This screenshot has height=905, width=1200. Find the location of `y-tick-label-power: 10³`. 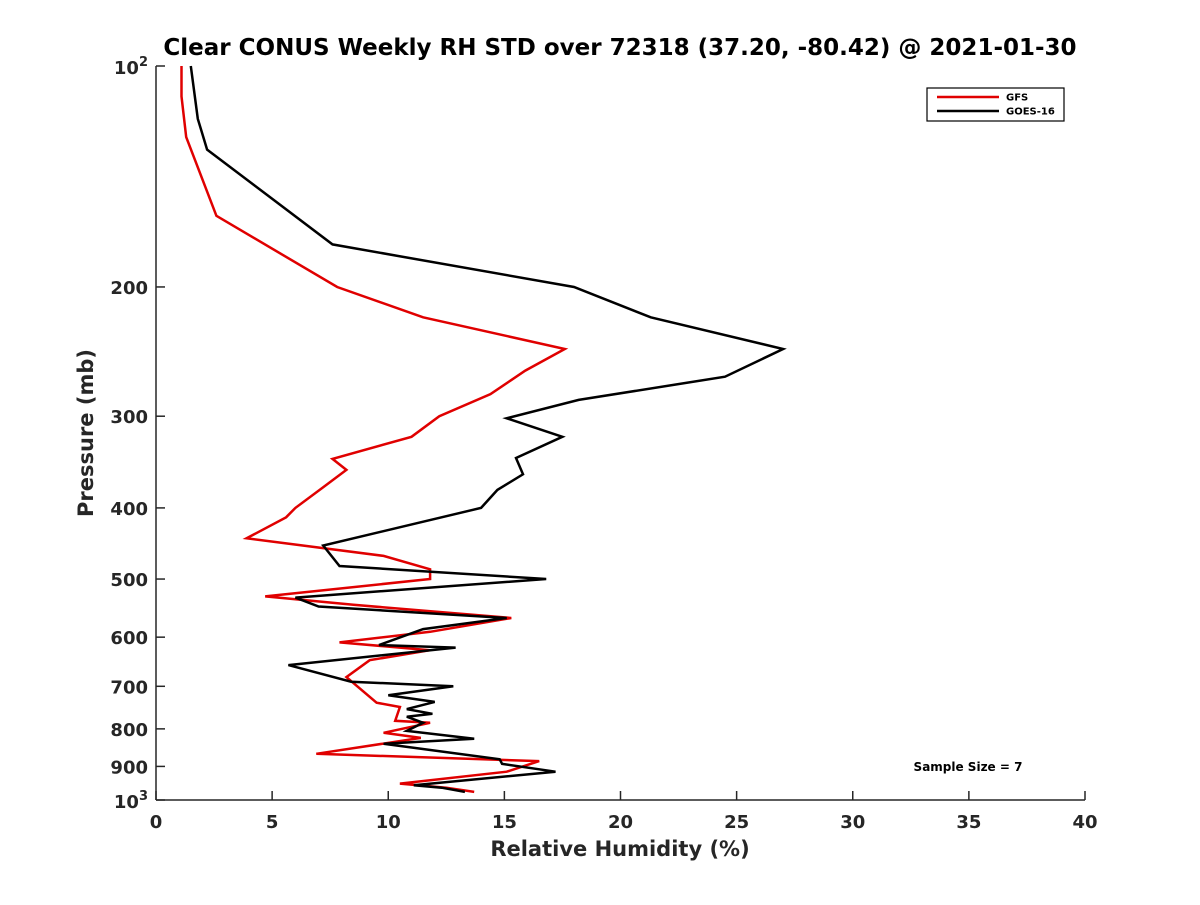

y-tick-label-power: 10³ is located at coordinates (131, 801).